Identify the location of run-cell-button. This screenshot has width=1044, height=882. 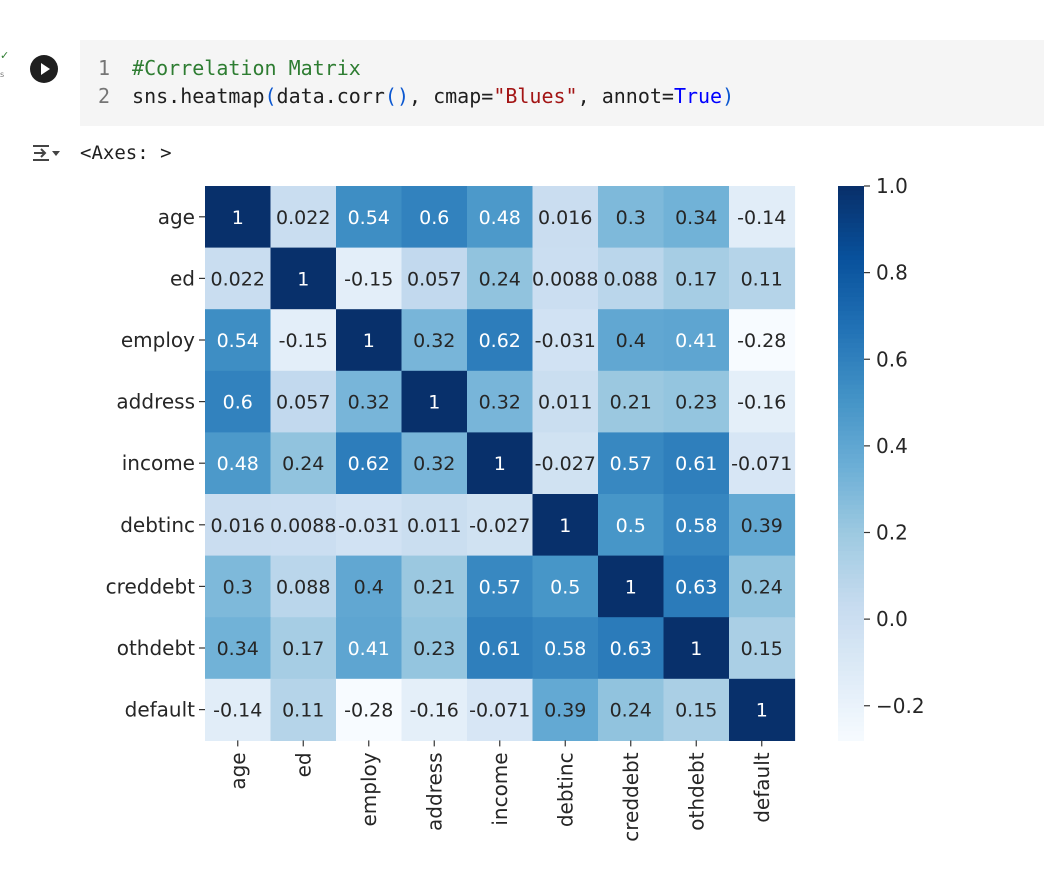
(44, 69).